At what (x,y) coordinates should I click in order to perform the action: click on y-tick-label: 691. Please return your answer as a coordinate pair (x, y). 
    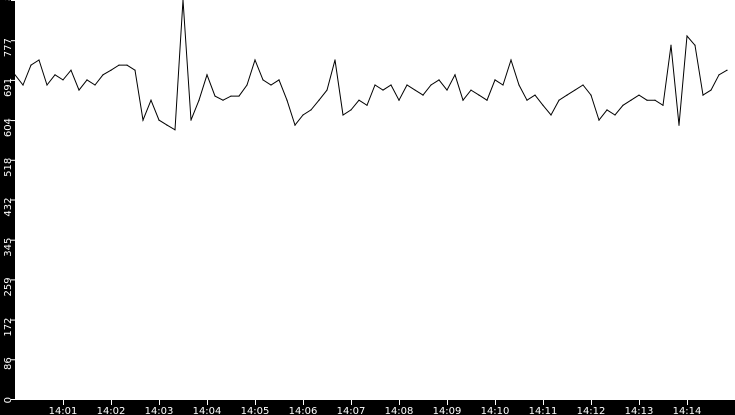
    Looking at the image, I should click on (8, 87).